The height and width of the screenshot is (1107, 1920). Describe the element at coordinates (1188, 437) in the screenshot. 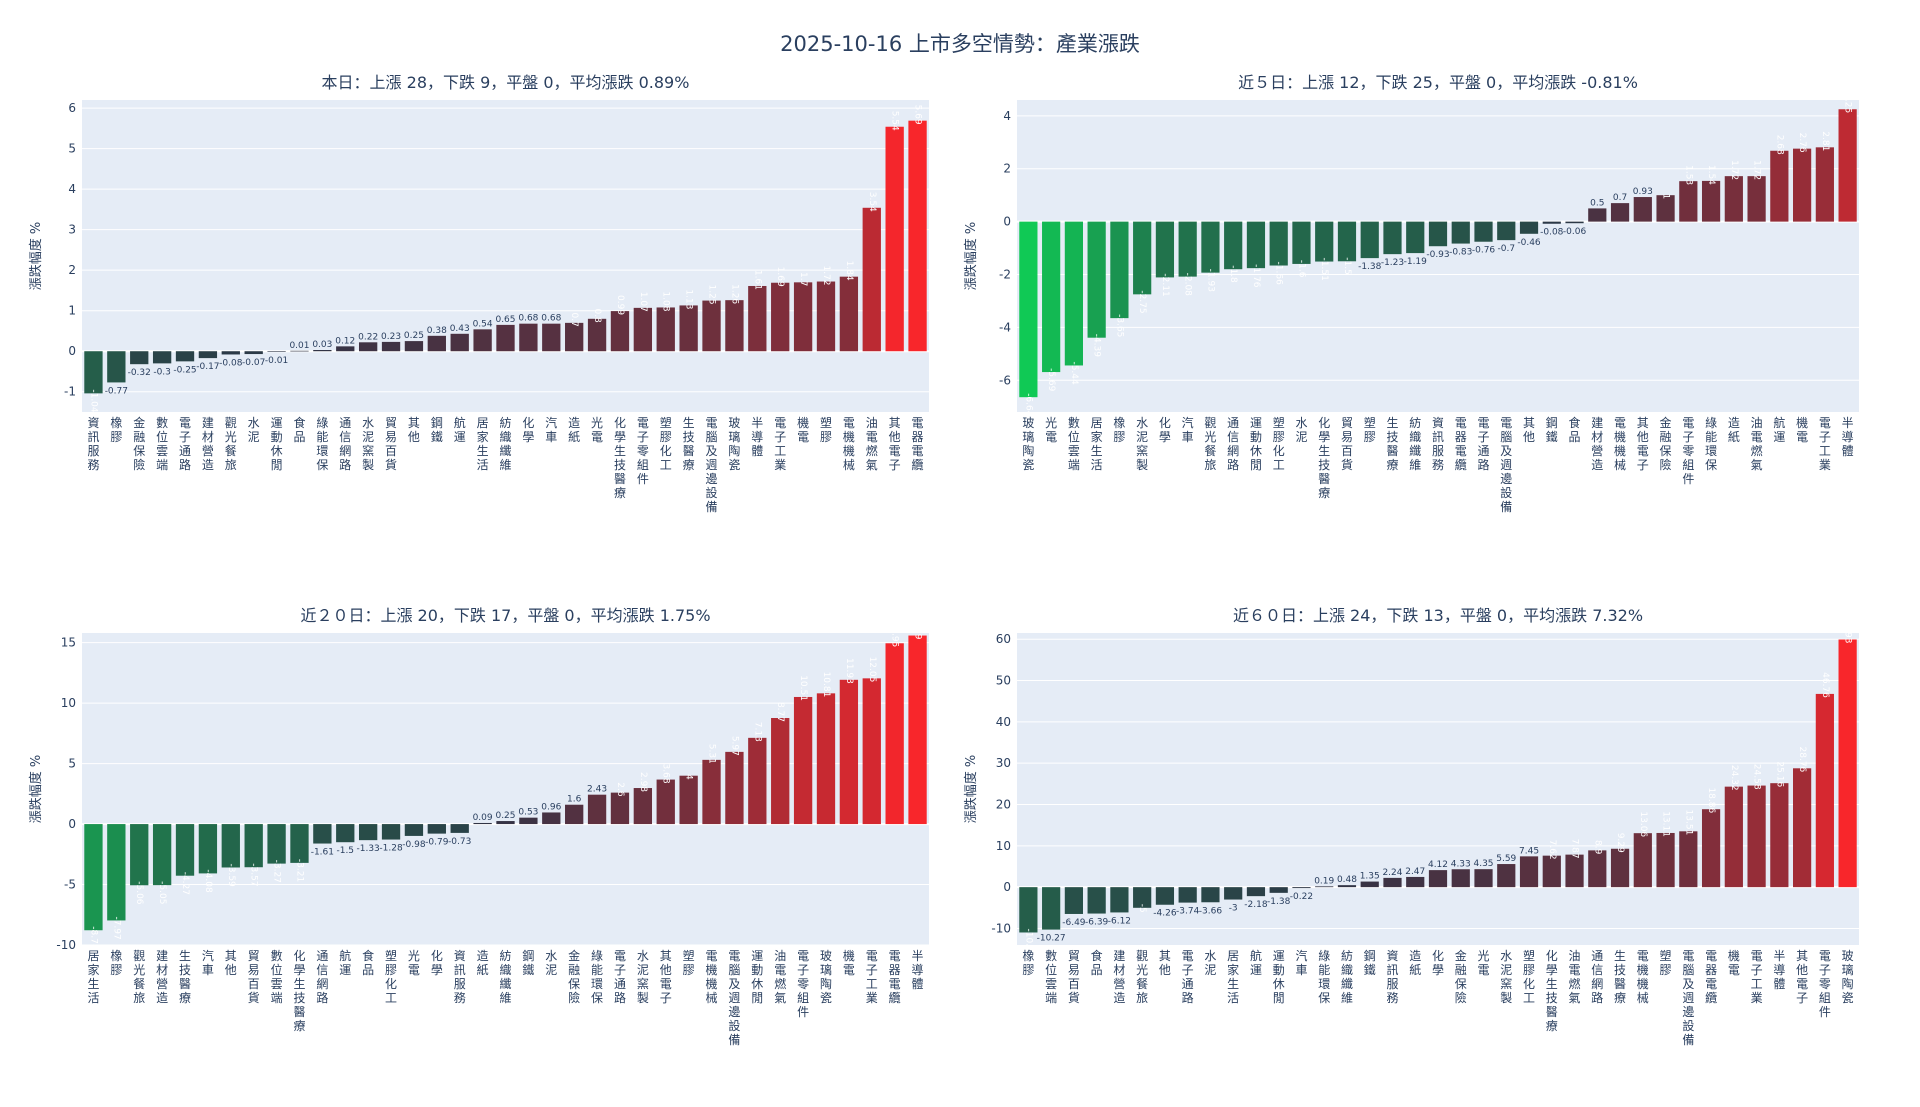

I see `x-tick-label: 車` at that location.